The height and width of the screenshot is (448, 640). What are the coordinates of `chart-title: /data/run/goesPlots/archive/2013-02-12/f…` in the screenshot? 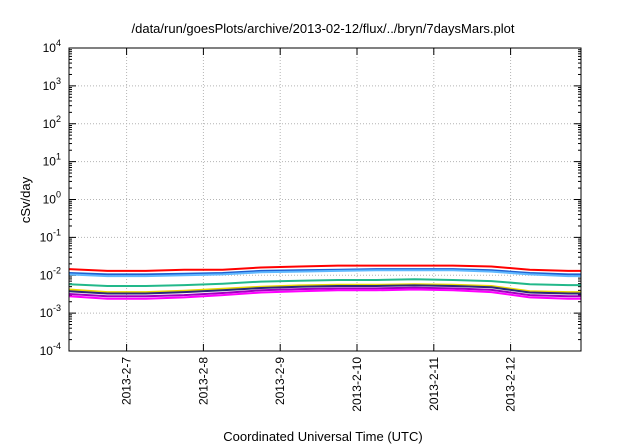 It's located at (323, 28).